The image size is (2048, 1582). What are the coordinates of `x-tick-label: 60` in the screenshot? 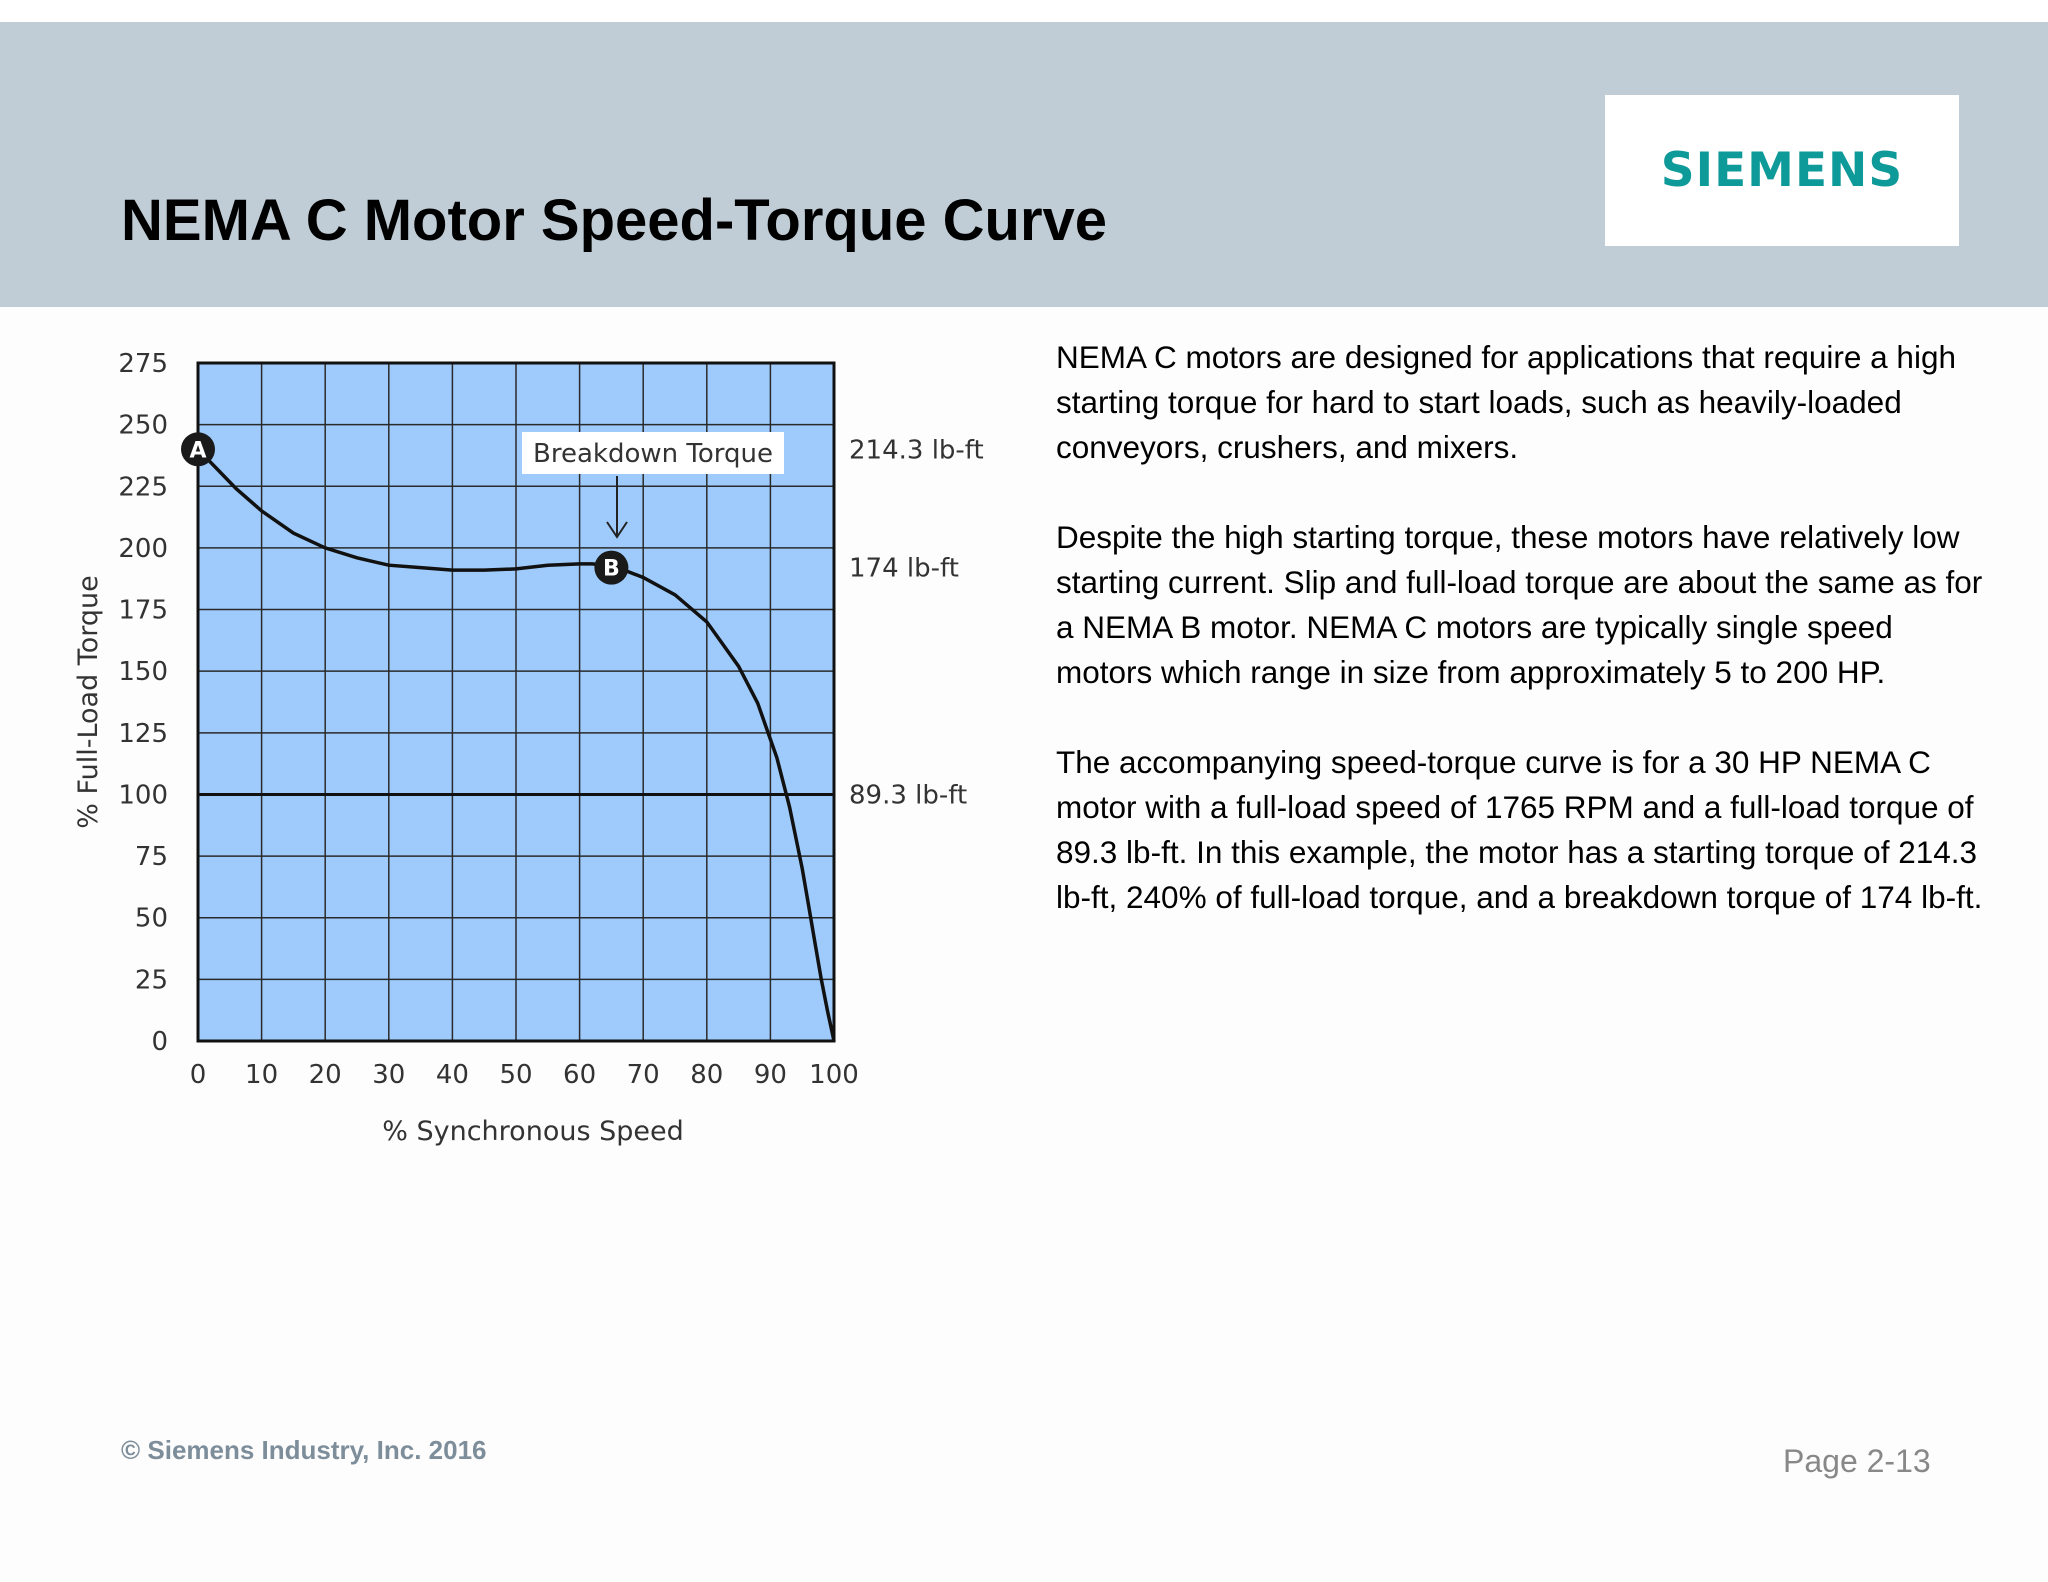 It's located at (579, 1075).